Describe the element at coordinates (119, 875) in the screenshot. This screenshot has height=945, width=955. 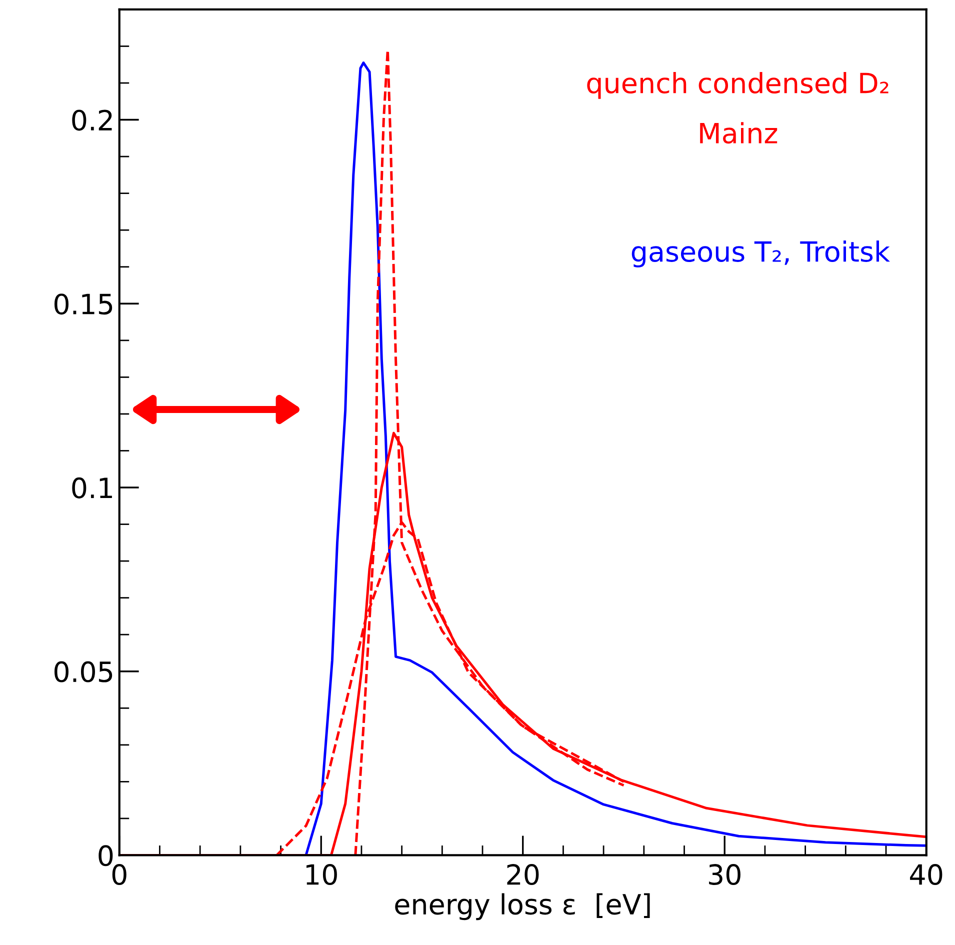
I see `x-tick-label: 0` at that location.